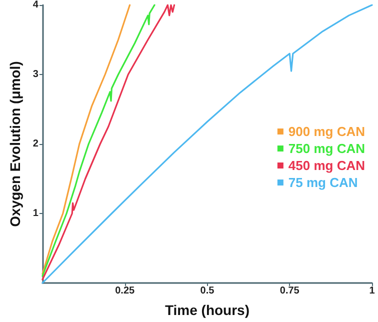  What do you see at coordinates (35, 144) in the screenshot?
I see `y-tick-label: 2` at bounding box center [35, 144].